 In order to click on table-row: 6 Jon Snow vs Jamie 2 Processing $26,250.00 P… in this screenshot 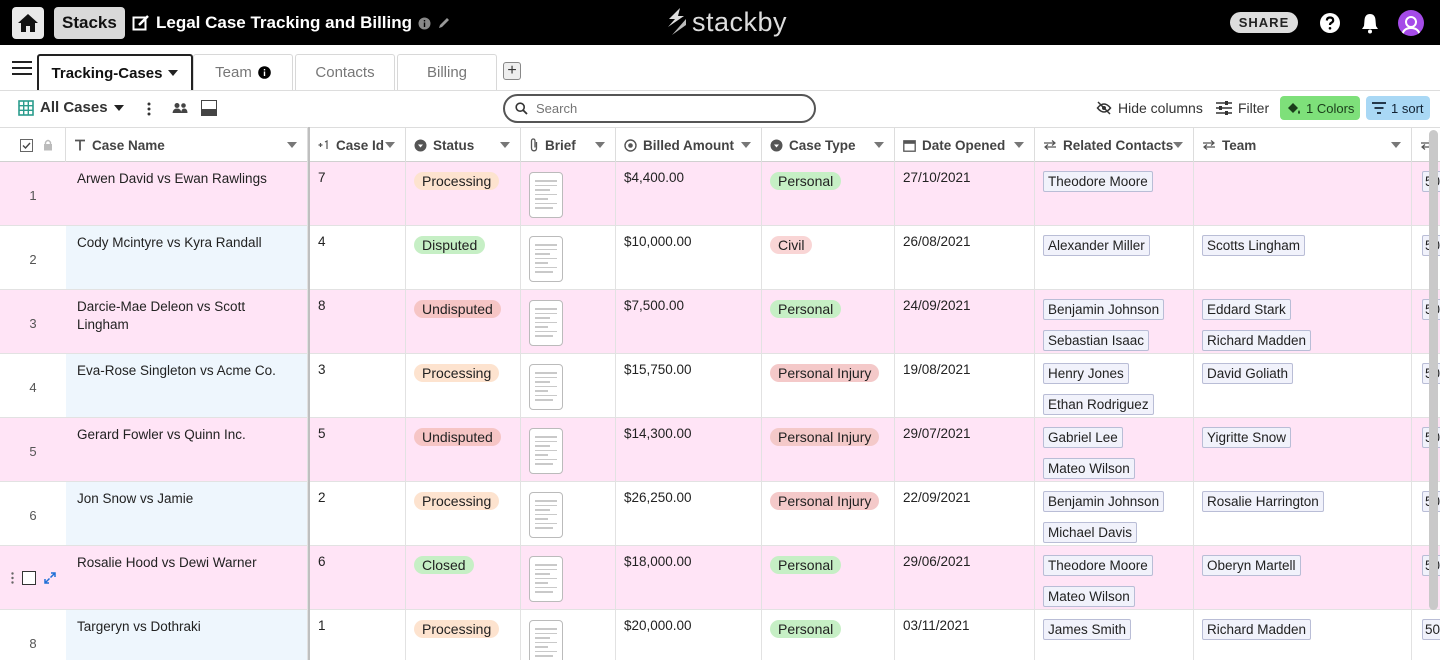, I will do `click(720, 514)`.